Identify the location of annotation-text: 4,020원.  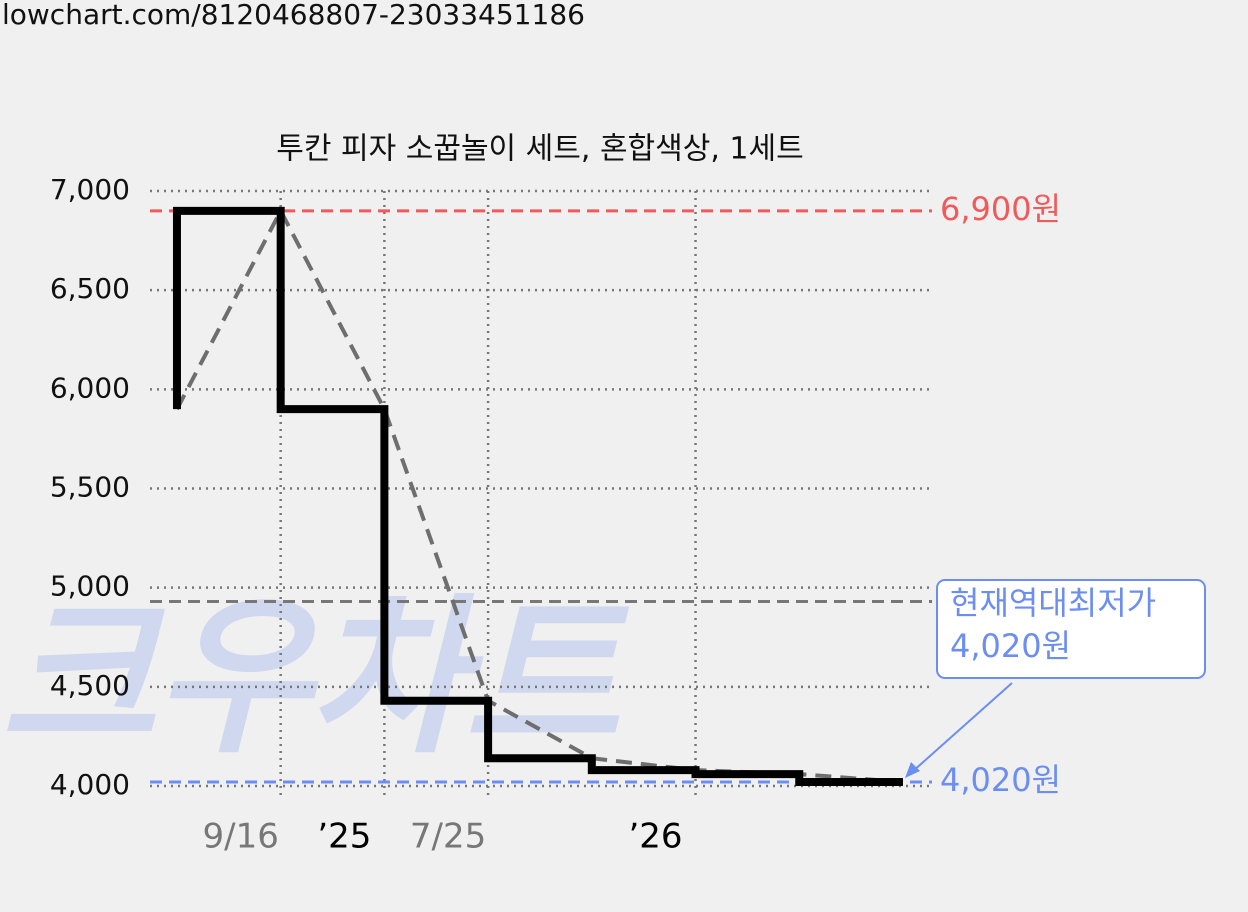
(1010, 646).